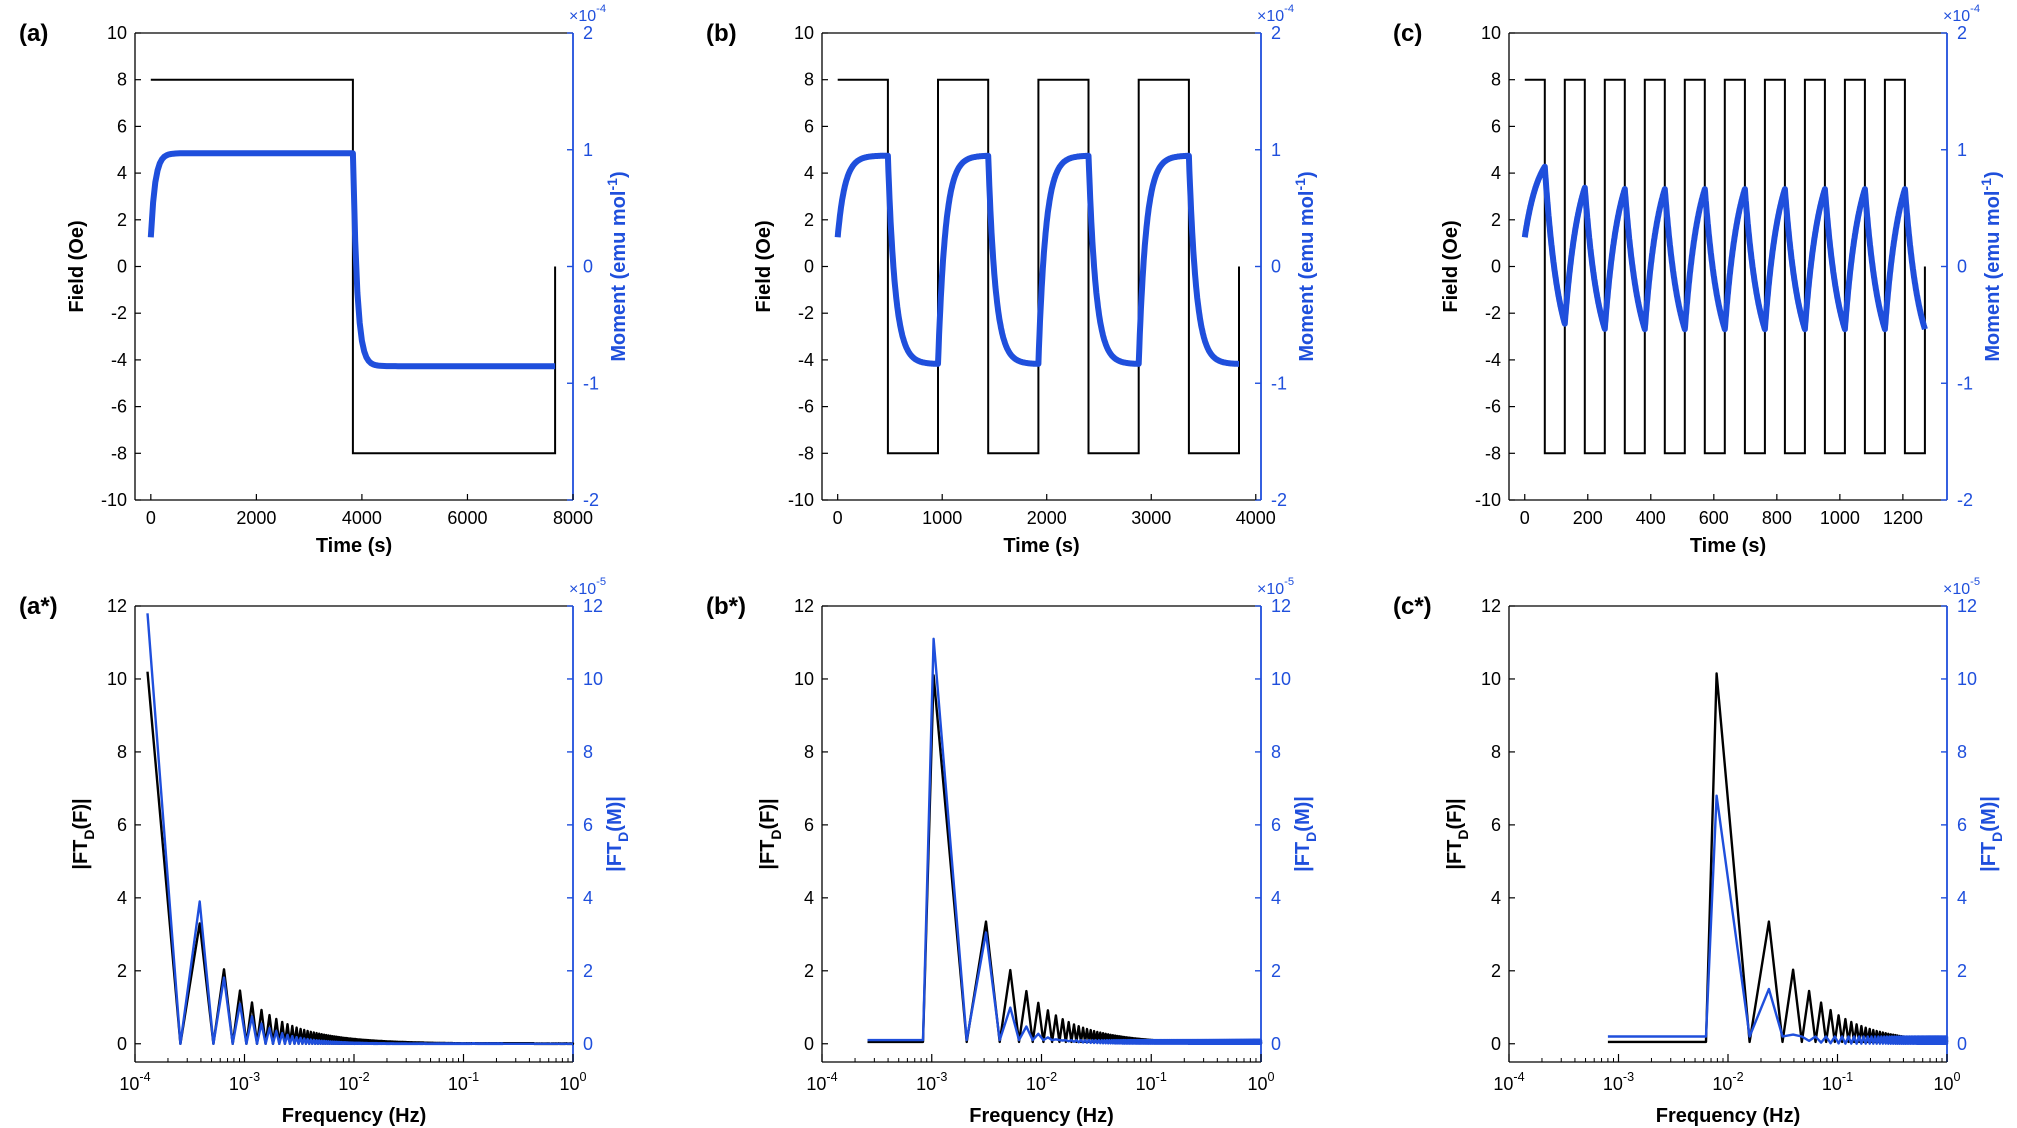 The height and width of the screenshot is (1128, 2017). I want to click on x-tick-label: 400, so click(1651, 518).